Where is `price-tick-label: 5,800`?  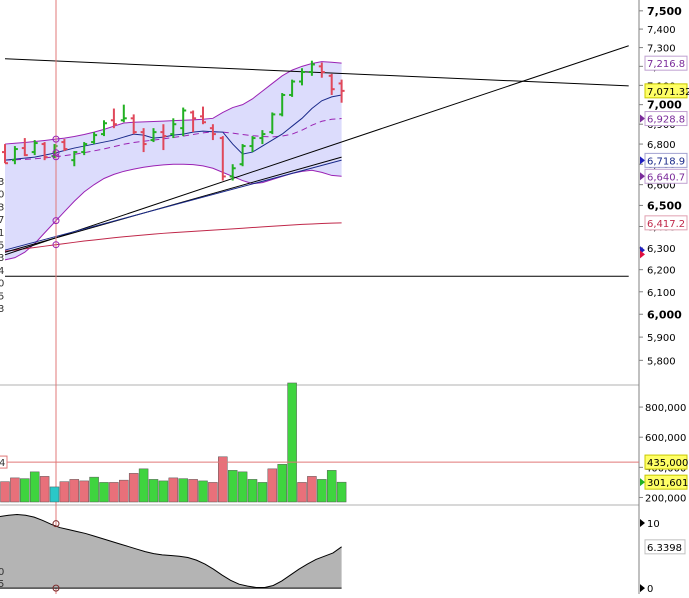 price-tick-label: 5,800 is located at coordinates (661, 361).